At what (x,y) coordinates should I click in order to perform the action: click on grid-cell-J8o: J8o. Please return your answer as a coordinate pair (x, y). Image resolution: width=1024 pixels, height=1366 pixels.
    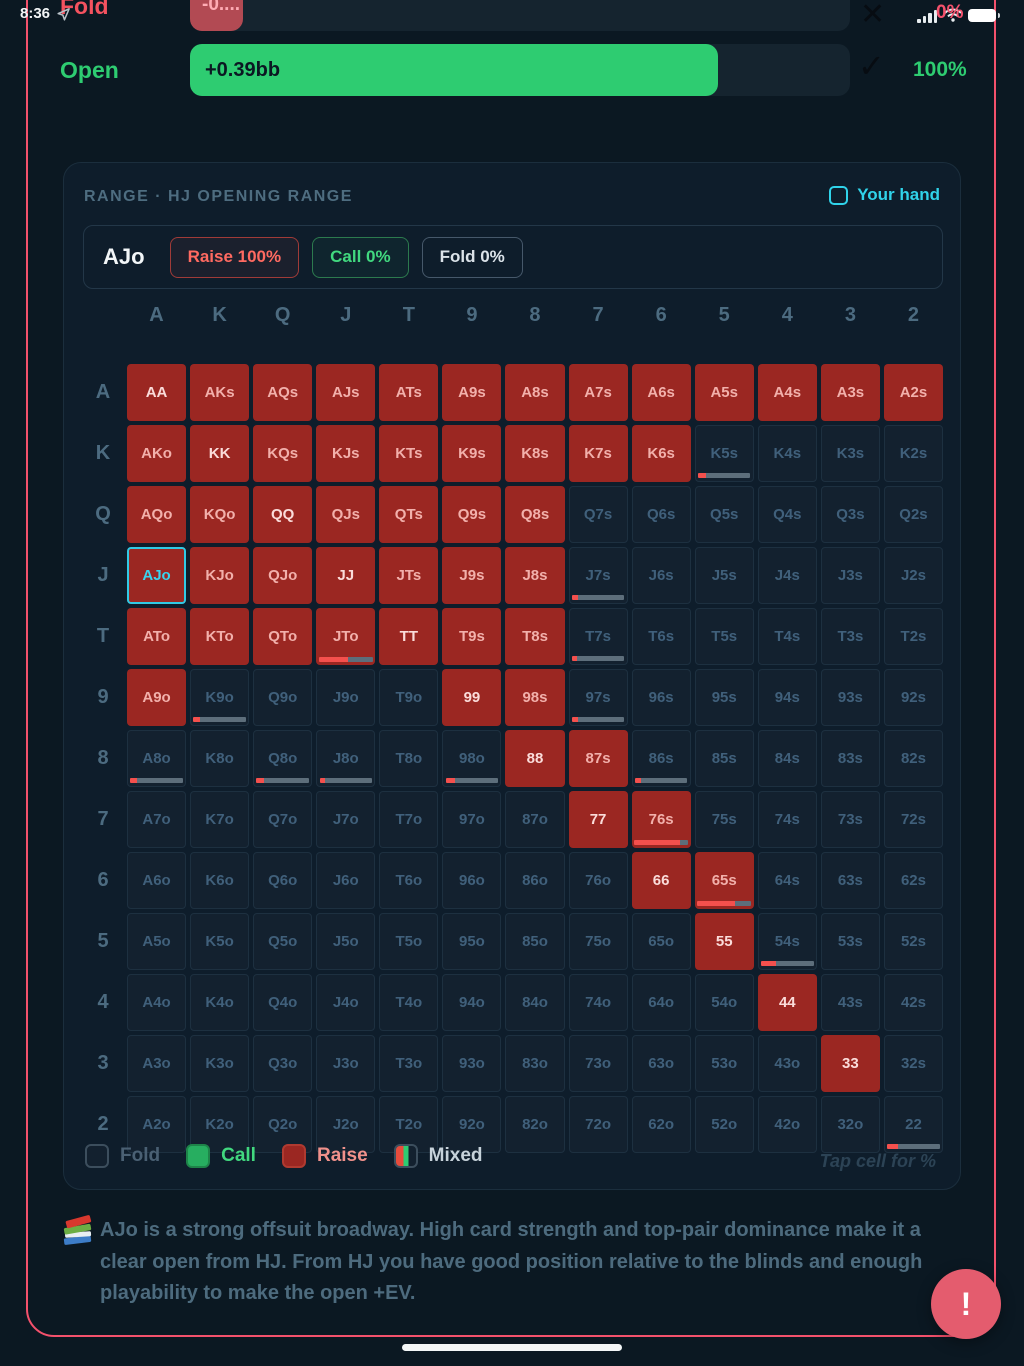
    Looking at the image, I should click on (346, 758).